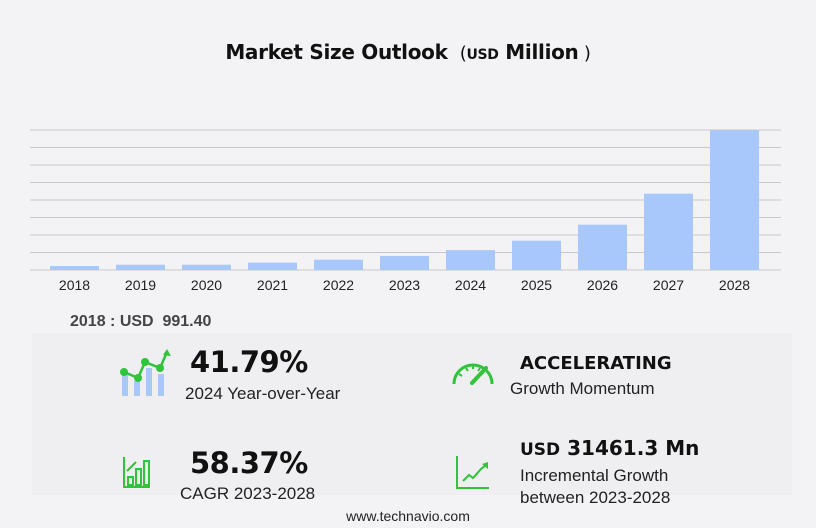 The height and width of the screenshot is (528, 816). Describe the element at coordinates (473, 374) in the screenshot. I see `speedometer-icon` at that location.